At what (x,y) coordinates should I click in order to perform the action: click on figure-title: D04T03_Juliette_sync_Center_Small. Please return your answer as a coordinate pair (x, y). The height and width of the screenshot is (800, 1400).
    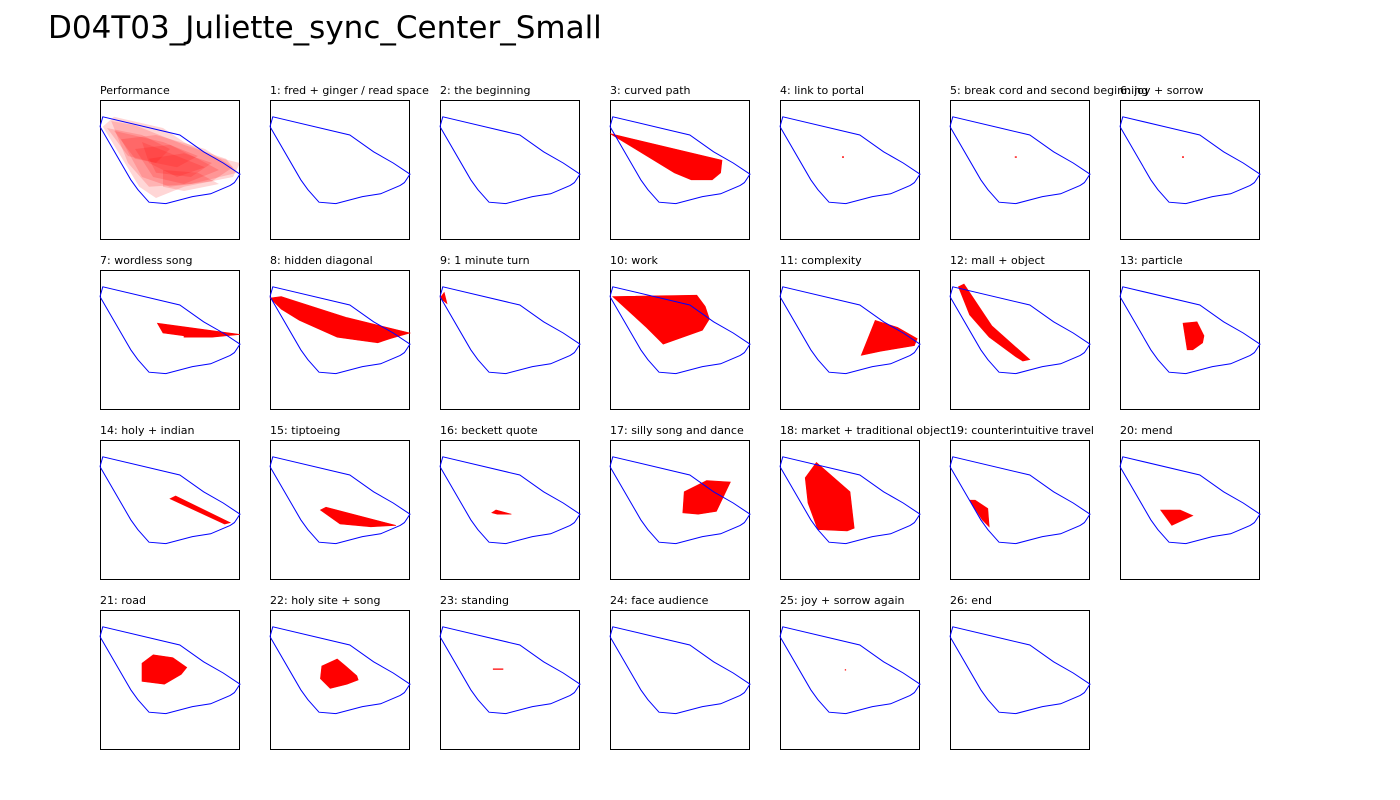
    Looking at the image, I should click on (325, 28).